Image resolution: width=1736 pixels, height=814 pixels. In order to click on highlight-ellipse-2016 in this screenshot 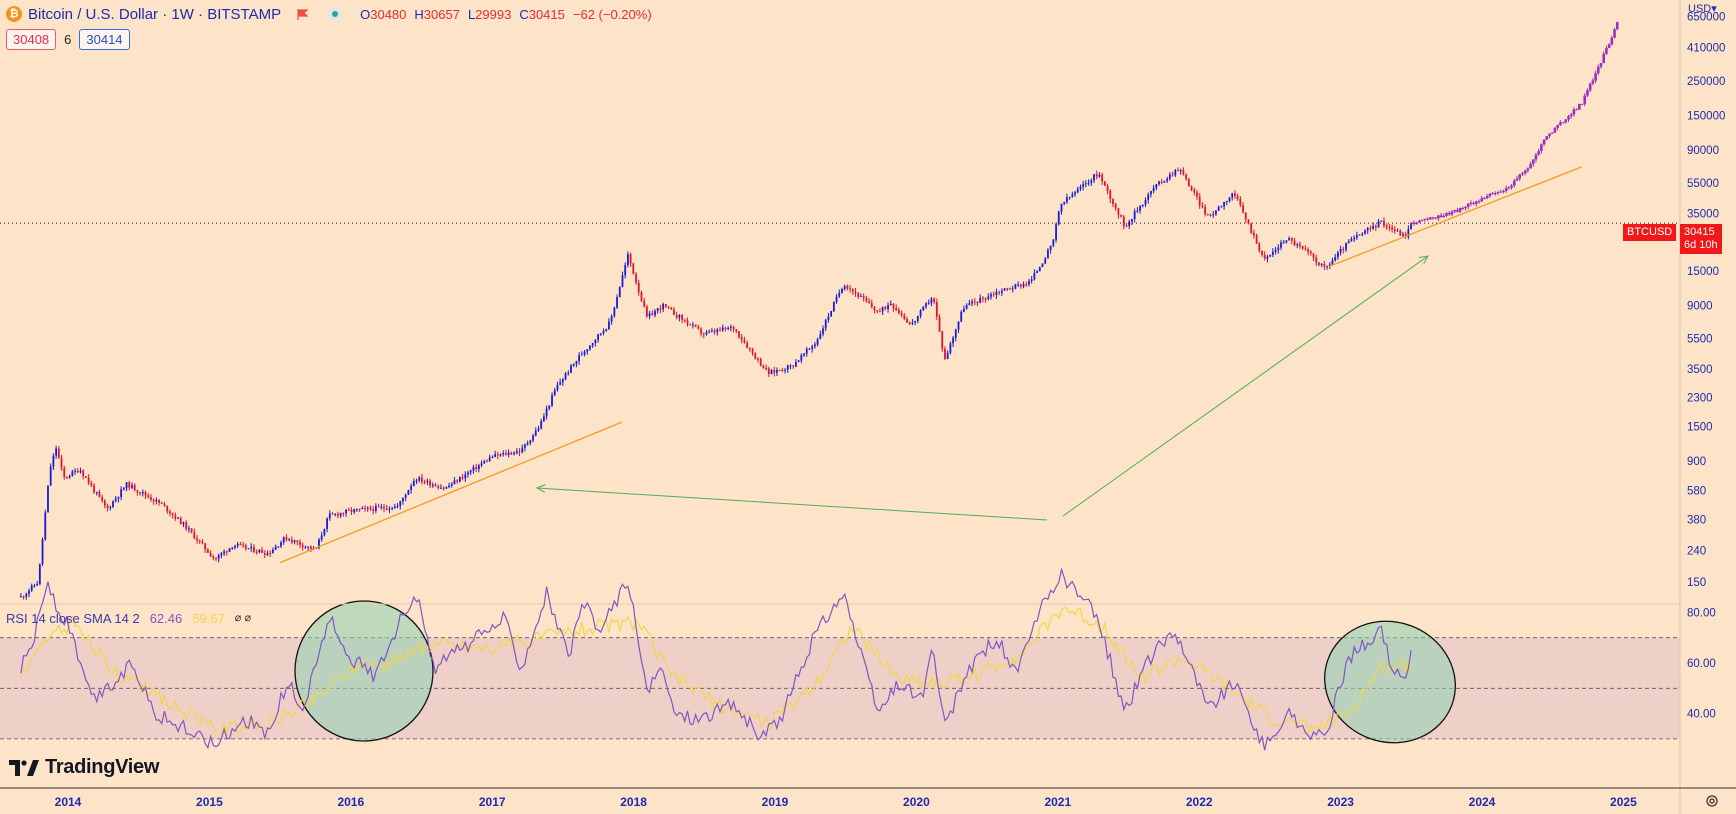, I will do `click(364, 671)`.